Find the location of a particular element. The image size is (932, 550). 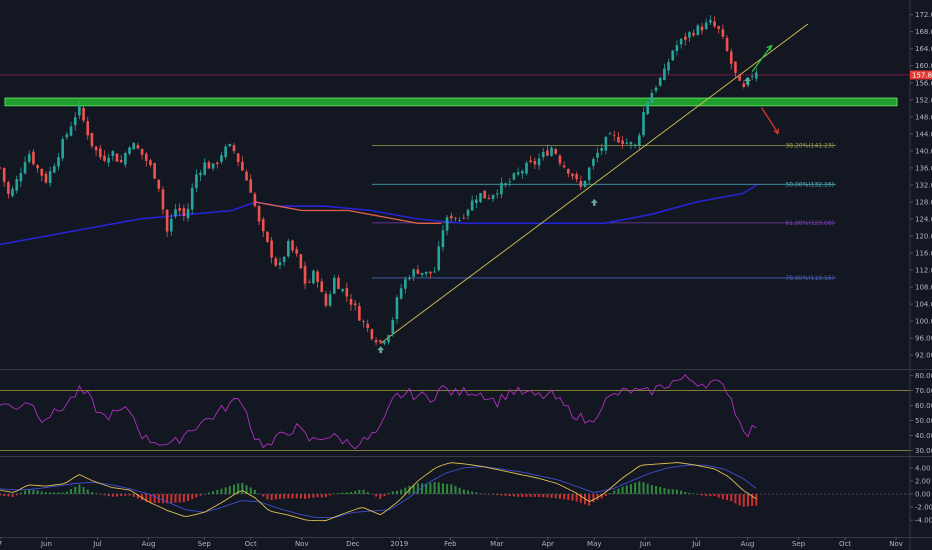

x-tick-label: May is located at coordinates (594, 544).